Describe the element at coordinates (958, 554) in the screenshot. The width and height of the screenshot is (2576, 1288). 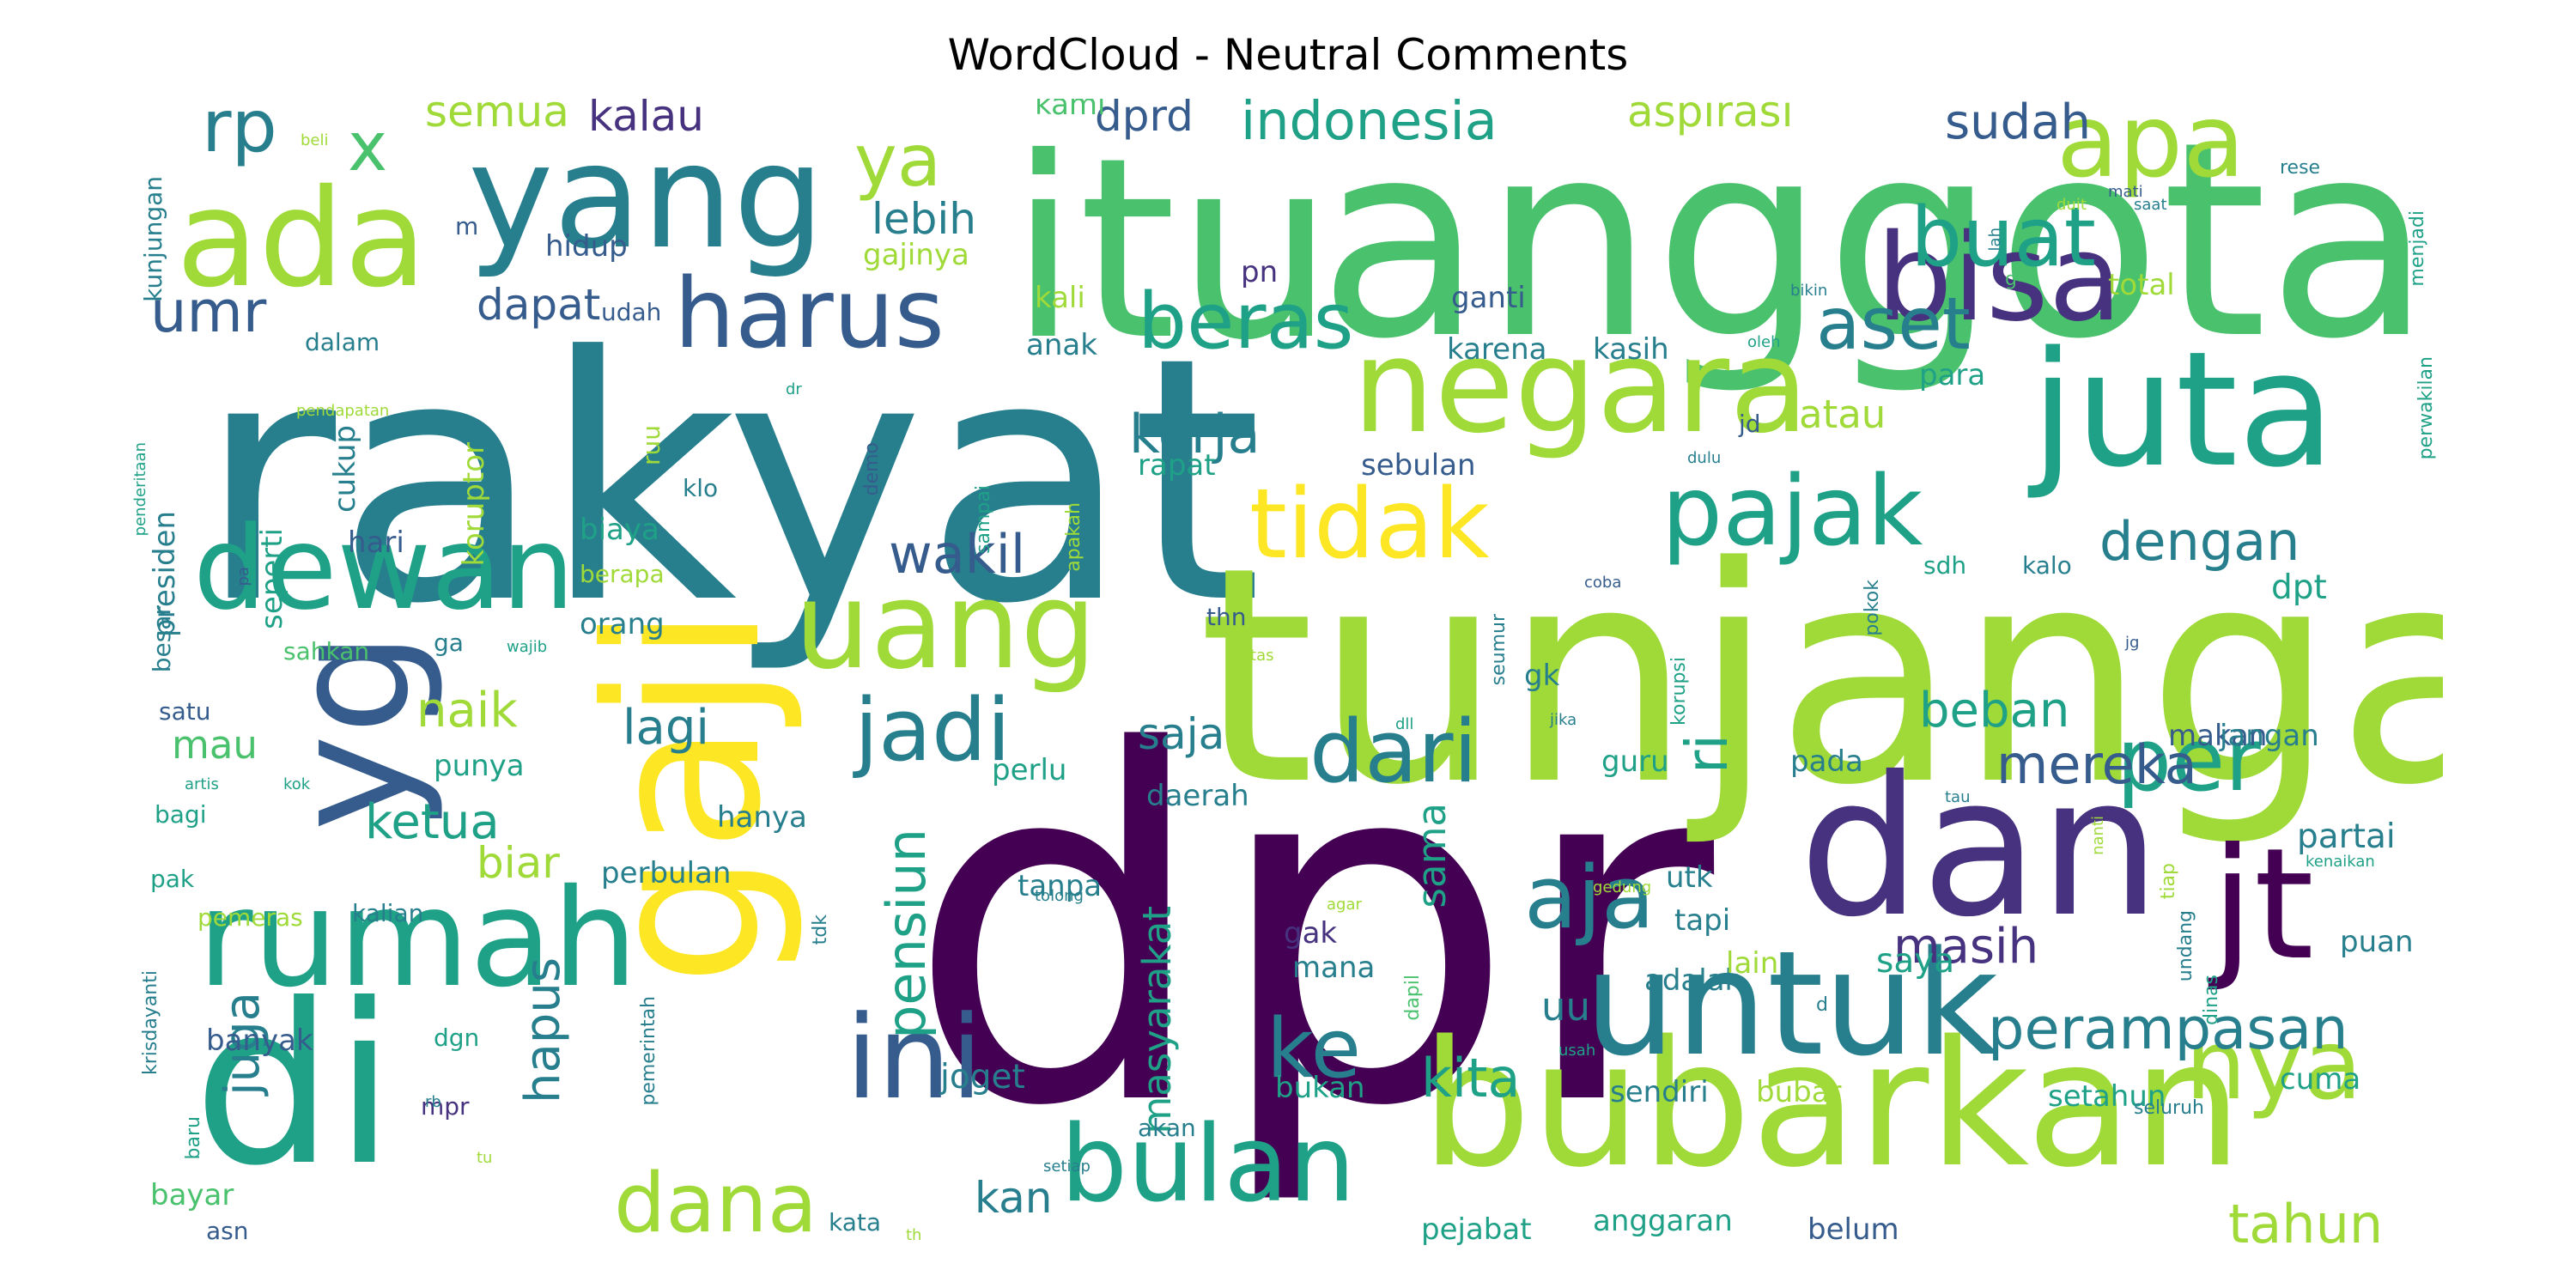
I see `word-wakil: wakil` at that location.